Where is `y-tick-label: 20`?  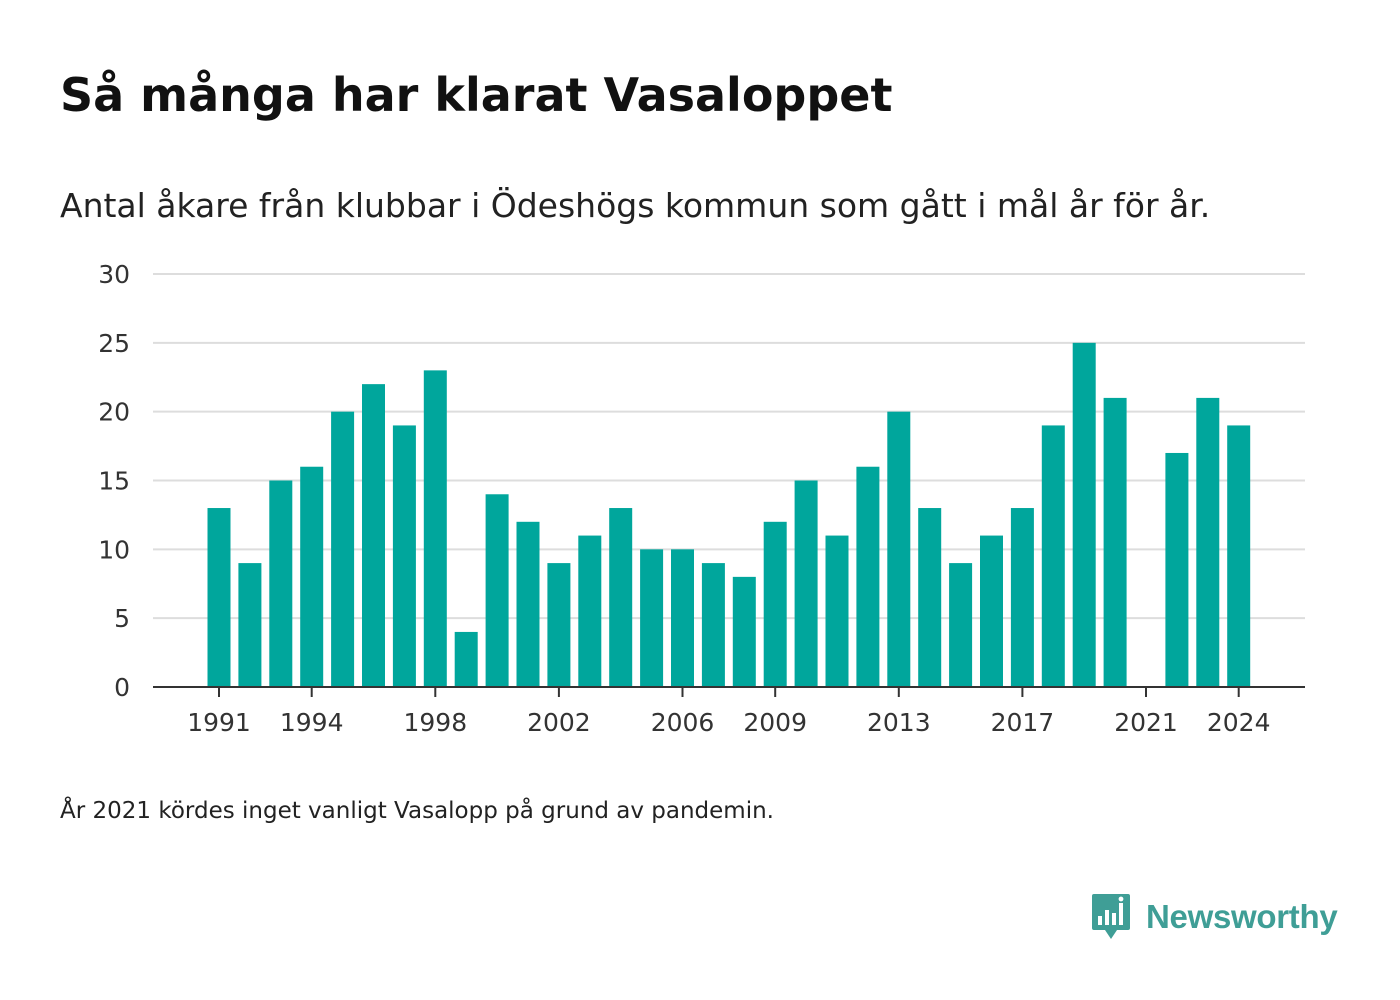
y-tick-label: 20 is located at coordinates (114, 412).